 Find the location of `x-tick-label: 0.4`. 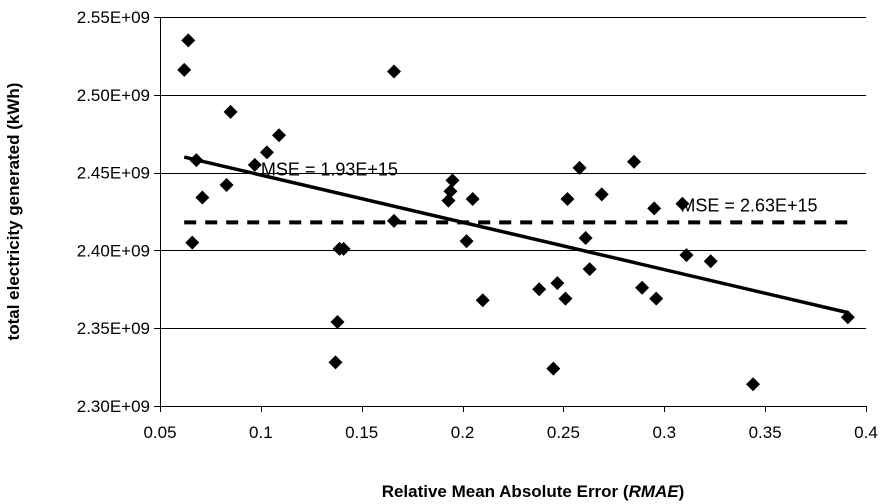

x-tick-label: 0.4 is located at coordinates (866, 432).